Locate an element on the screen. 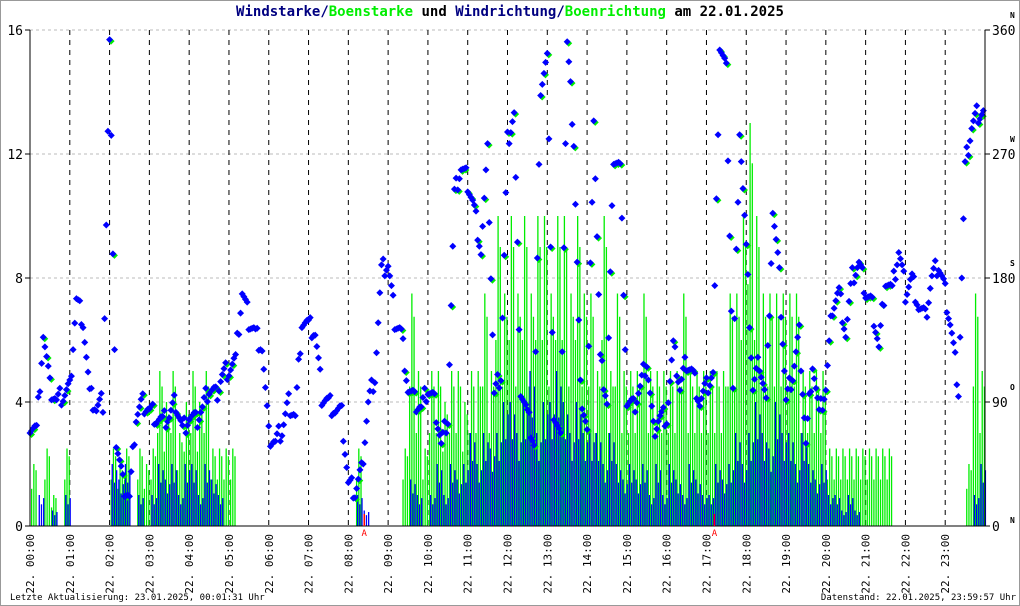  right-tick-label: 360 is located at coordinates (1003, 31).